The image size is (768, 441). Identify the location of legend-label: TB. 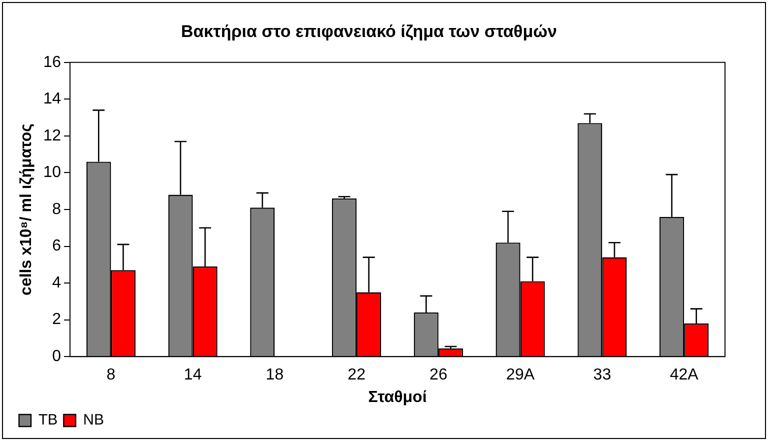
(48, 420).